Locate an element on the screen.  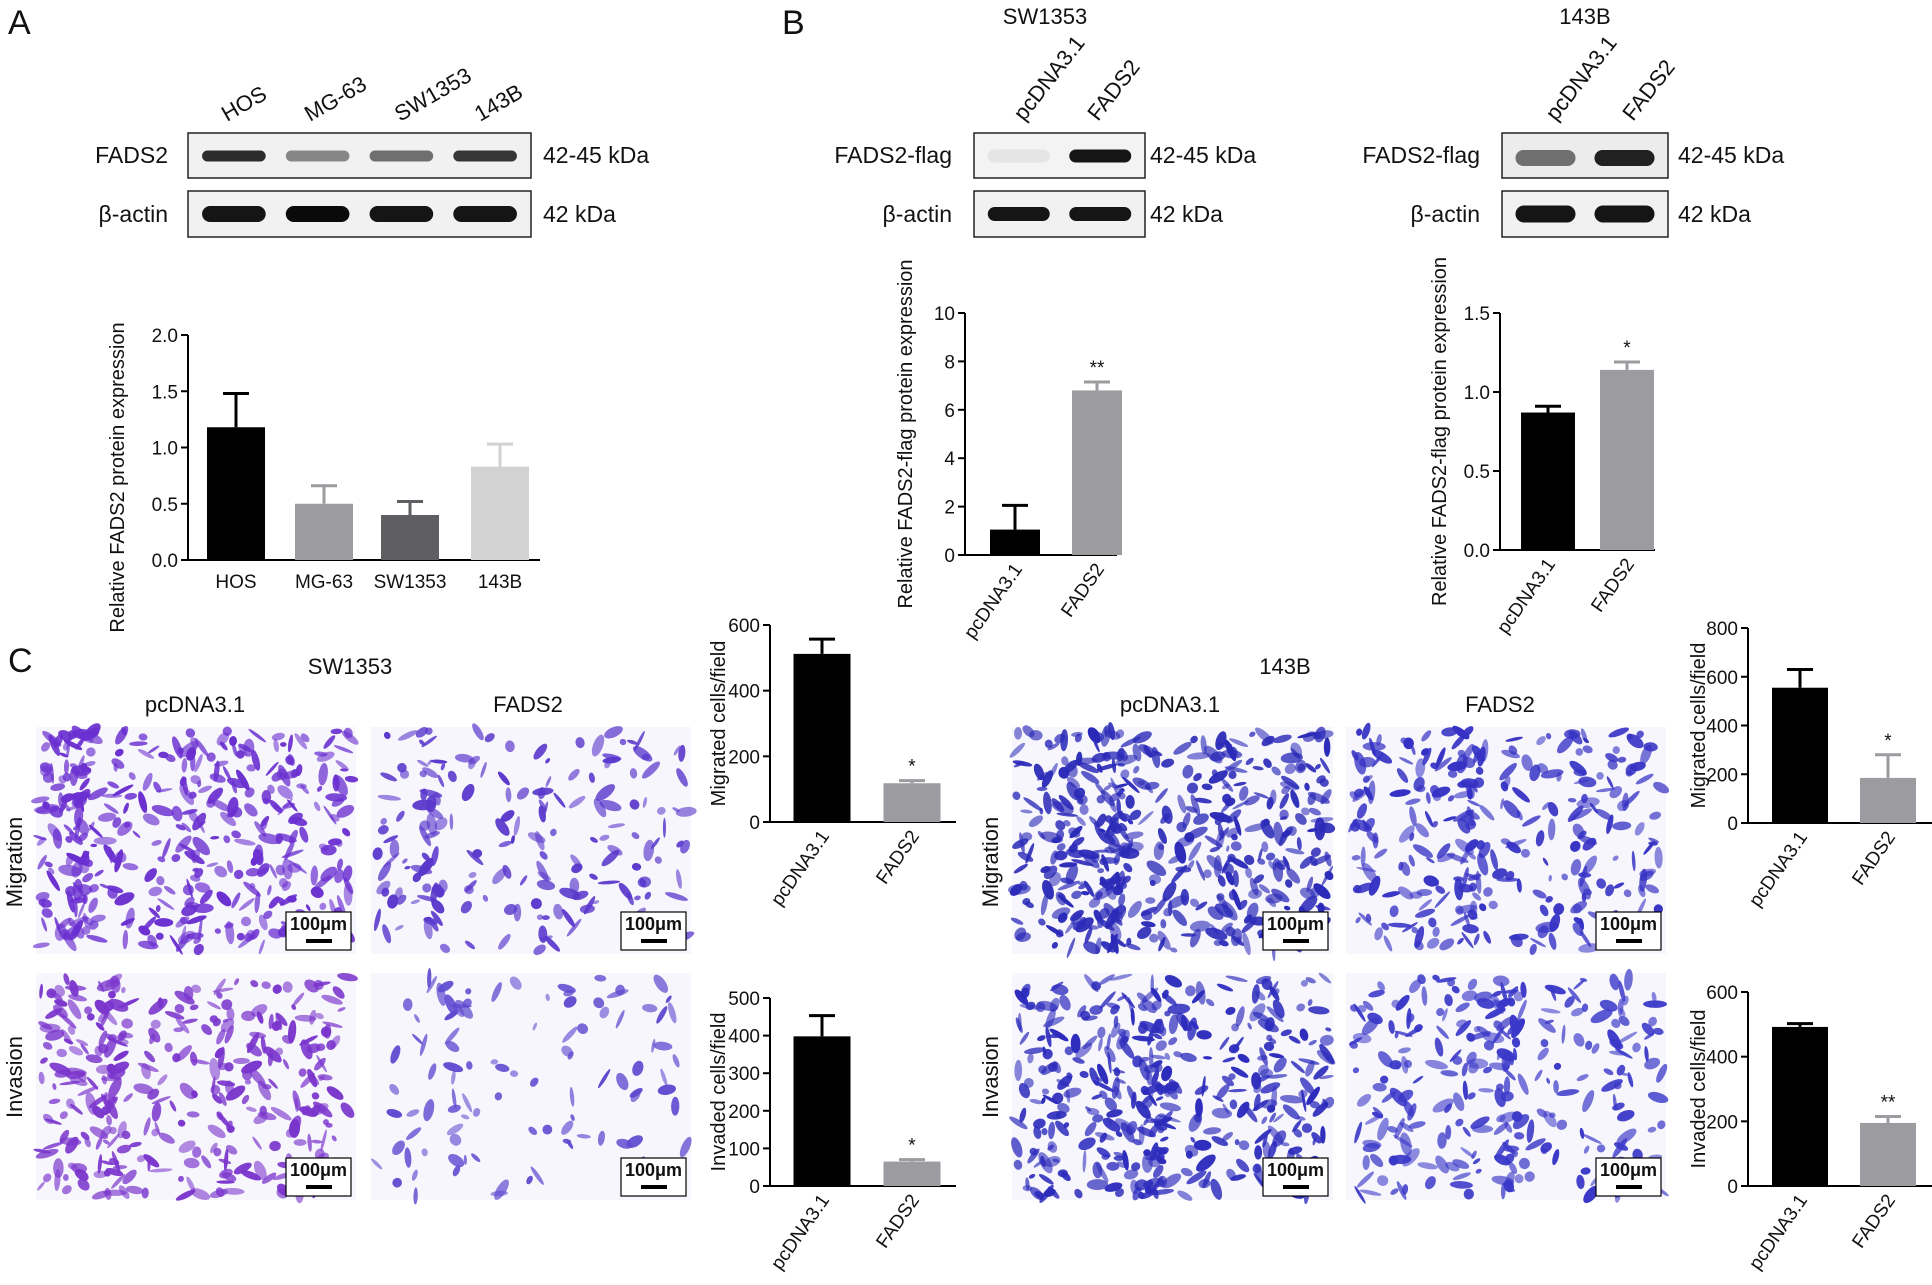
y-tick-label: 0.0 is located at coordinates (1477, 551).